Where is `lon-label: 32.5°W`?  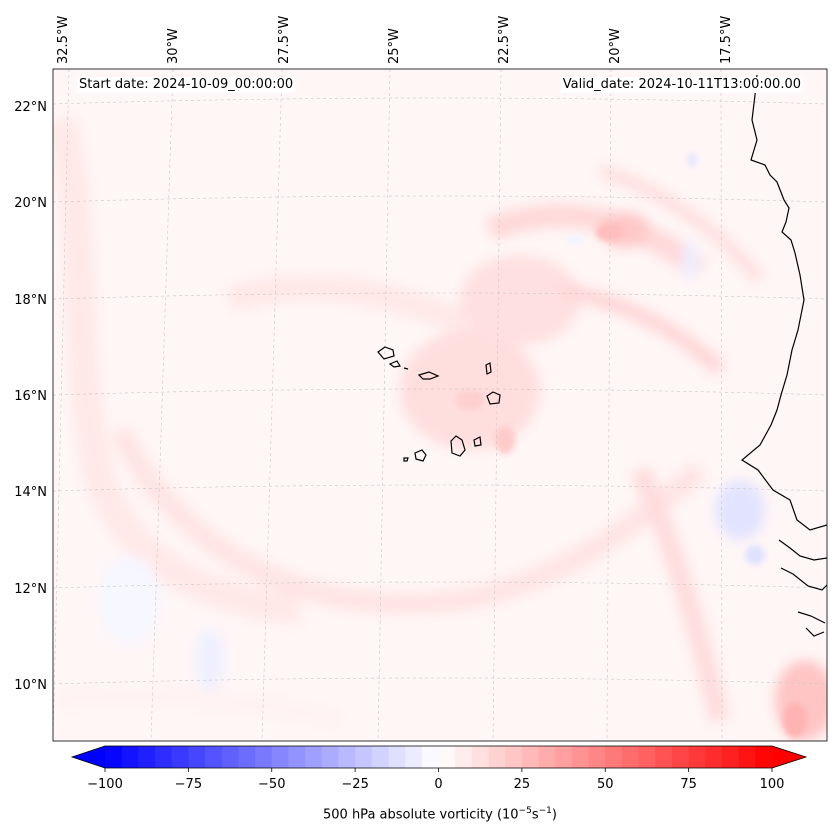
lon-label: 32.5°W is located at coordinates (63, 40).